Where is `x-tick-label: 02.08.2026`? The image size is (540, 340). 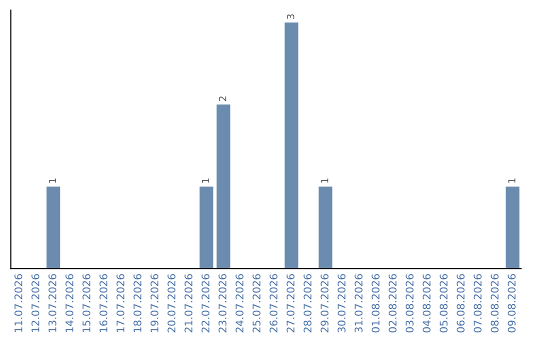 x-tick-label: 02.08.2026 is located at coordinates (392, 303).